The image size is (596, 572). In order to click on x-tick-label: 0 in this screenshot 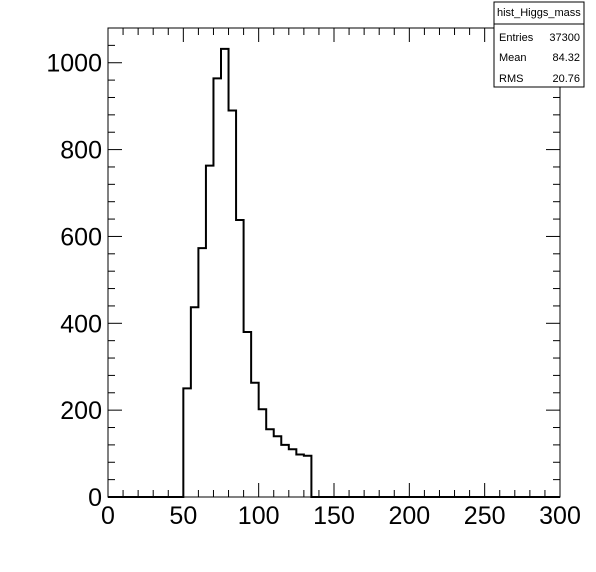, I will do `click(108, 516)`.